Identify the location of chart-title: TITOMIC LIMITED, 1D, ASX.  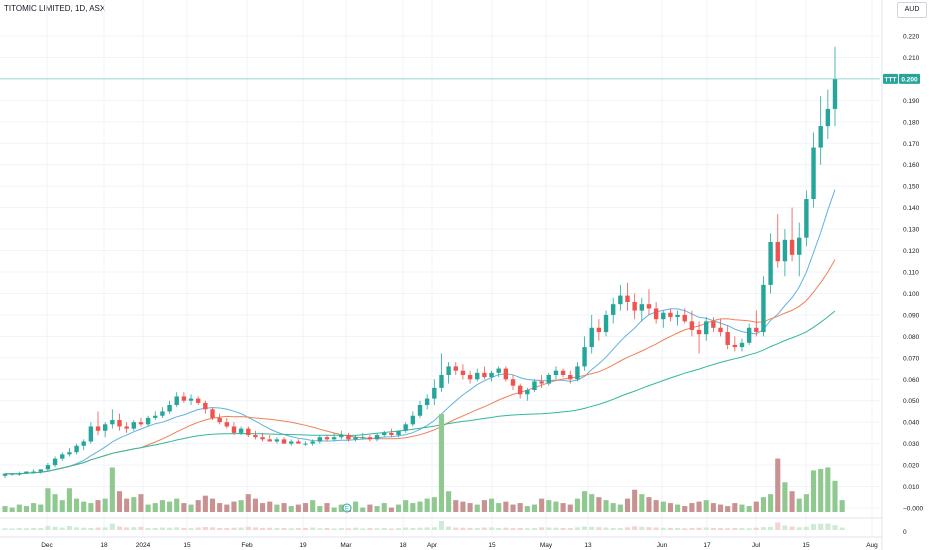
(55, 8).